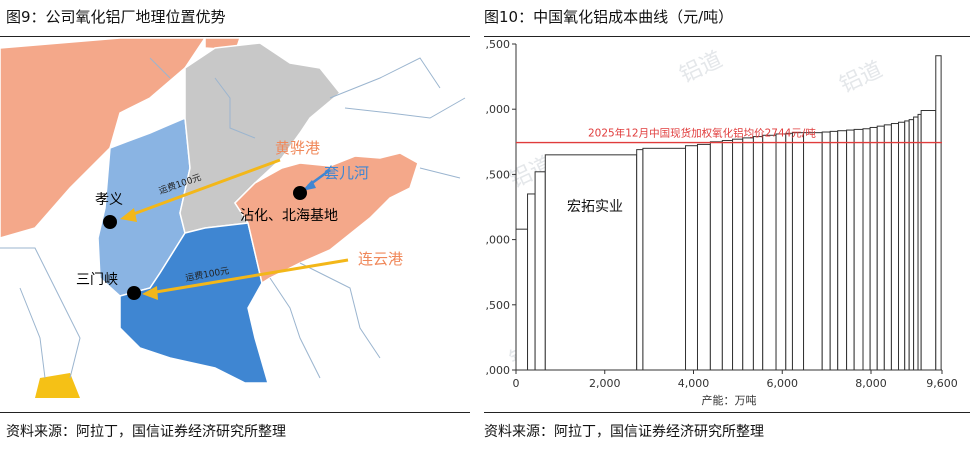 The image size is (970, 450). Describe the element at coordinates (516, 383) in the screenshot. I see `x-tick-label: 0` at that location.